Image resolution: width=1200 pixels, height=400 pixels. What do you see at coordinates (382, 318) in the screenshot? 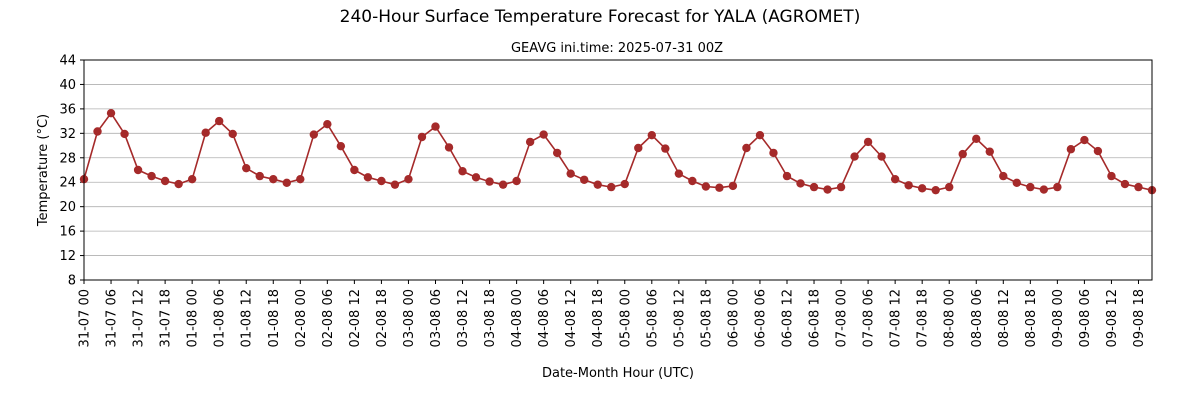
I see `x-tick-label: 02-08 18` at bounding box center [382, 318].